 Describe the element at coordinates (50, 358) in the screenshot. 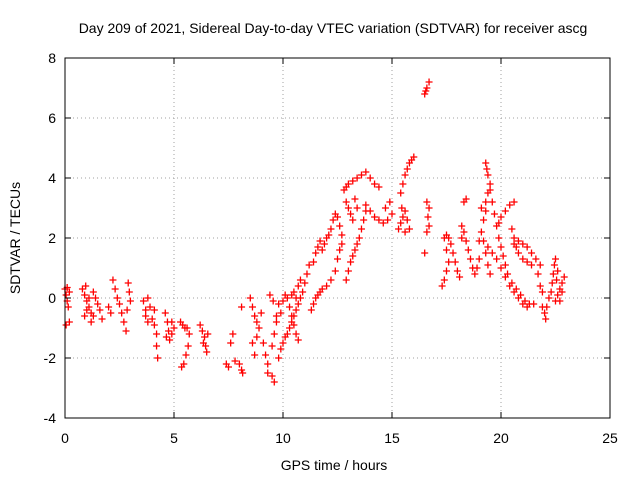

I see `y-tick-label: -2` at that location.